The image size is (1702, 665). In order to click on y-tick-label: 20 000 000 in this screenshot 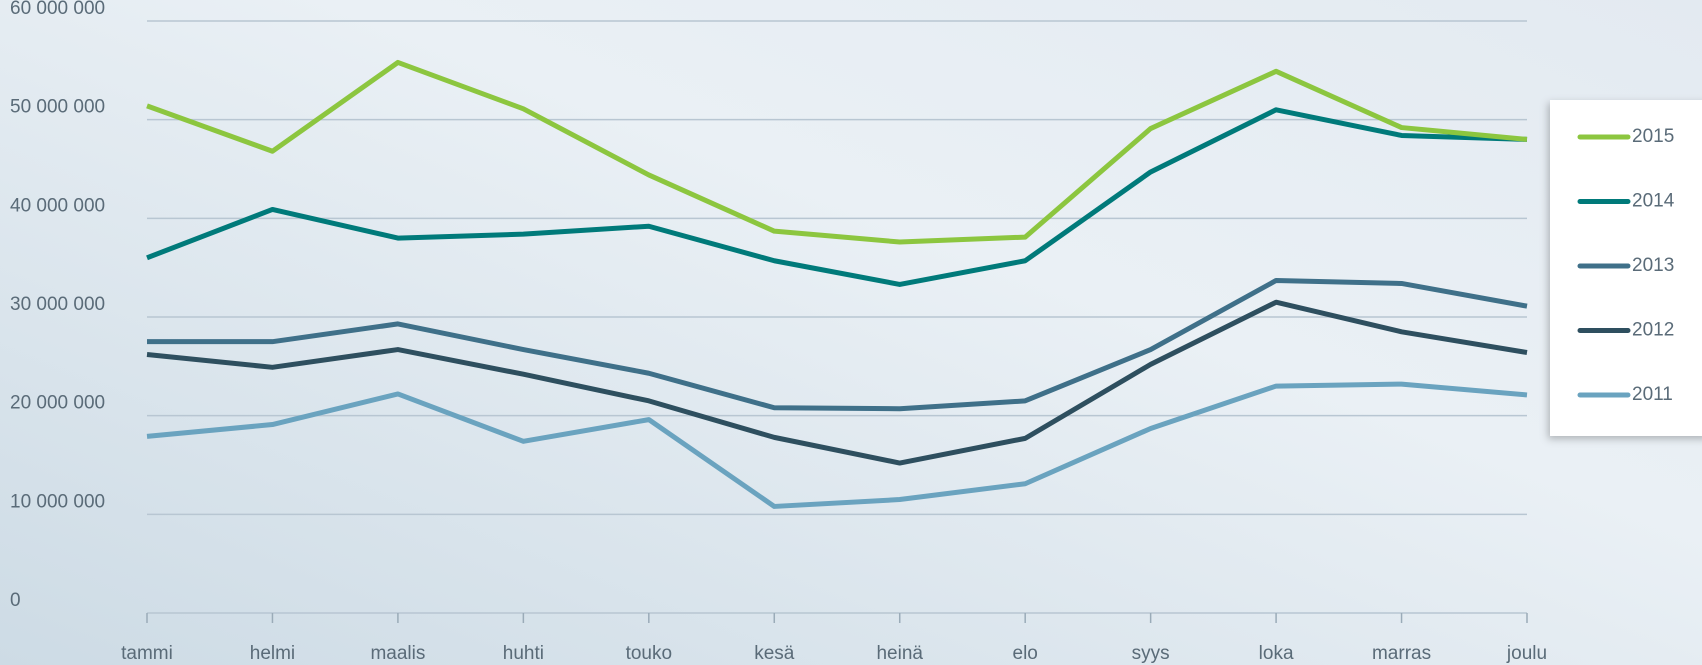, I will do `click(57, 403)`.